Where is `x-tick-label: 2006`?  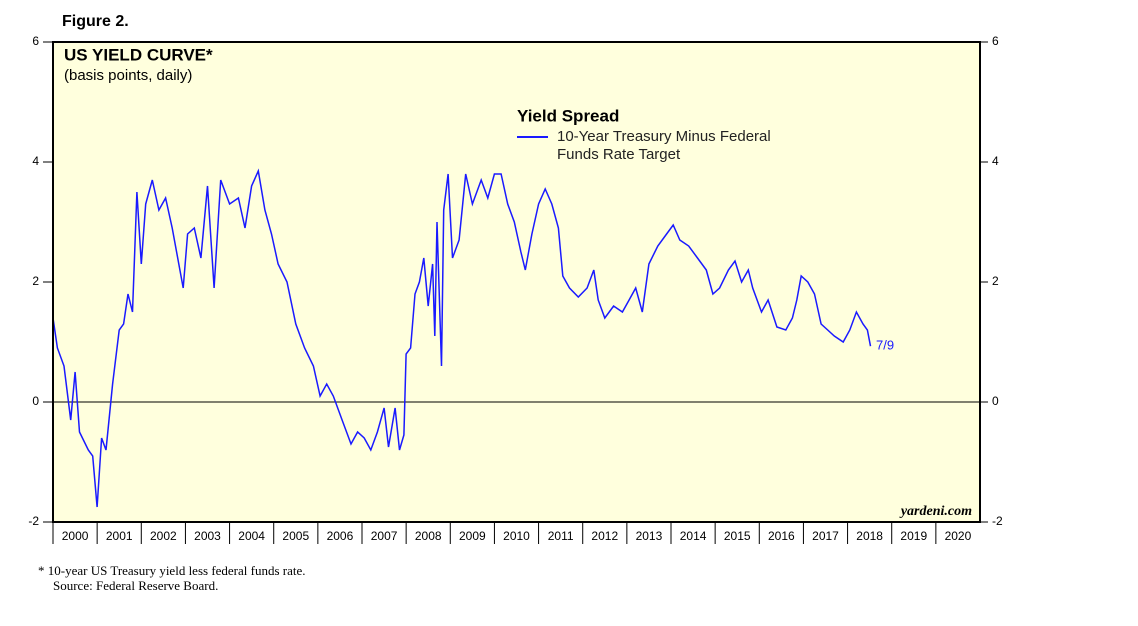
x-tick-label: 2006 is located at coordinates (340, 536).